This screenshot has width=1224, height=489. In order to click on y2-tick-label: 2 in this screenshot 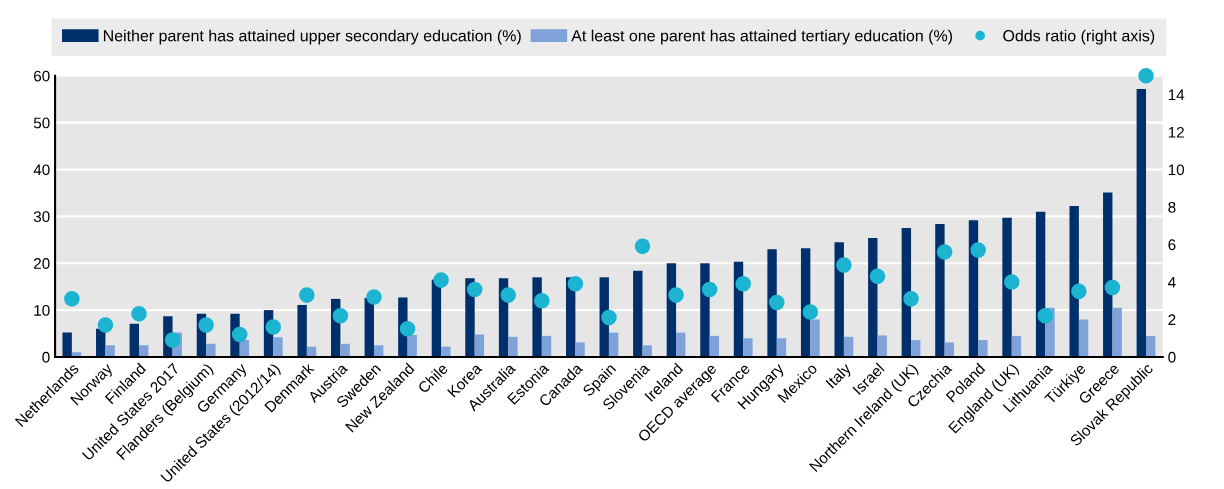, I will do `click(1172, 320)`.